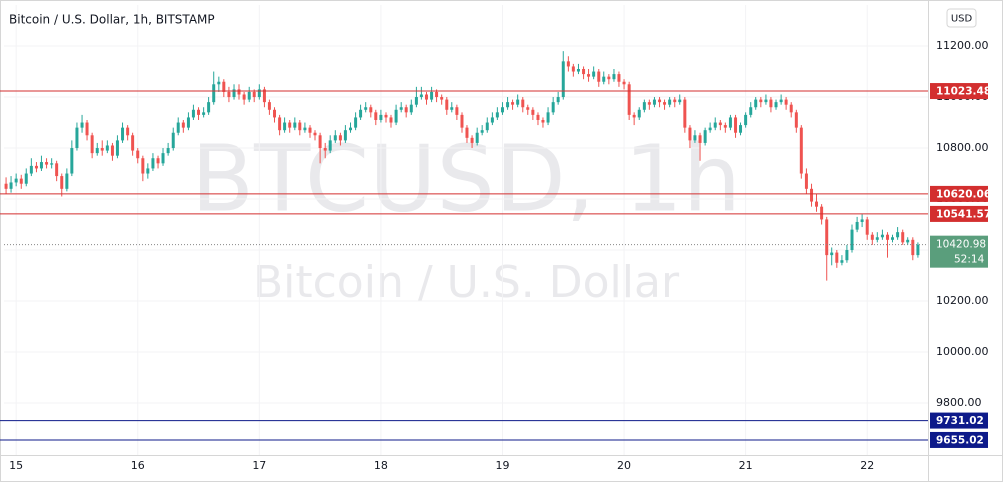 Image resolution: width=1003 pixels, height=482 pixels. I want to click on y-tick-label: 10800.00, so click(962, 147).